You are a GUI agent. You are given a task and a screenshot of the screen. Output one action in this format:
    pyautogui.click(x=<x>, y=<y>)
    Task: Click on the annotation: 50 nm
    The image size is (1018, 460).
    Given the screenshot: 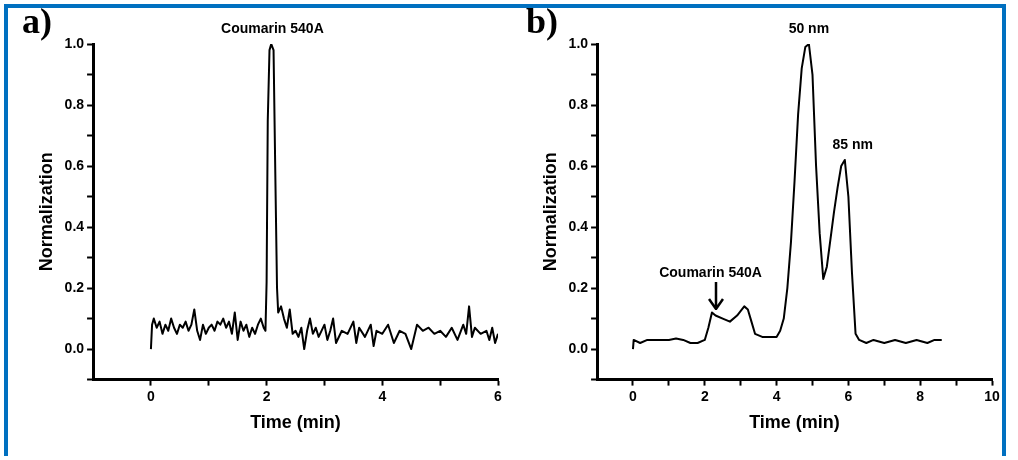 What is the action you would take?
    pyautogui.click(x=809, y=27)
    